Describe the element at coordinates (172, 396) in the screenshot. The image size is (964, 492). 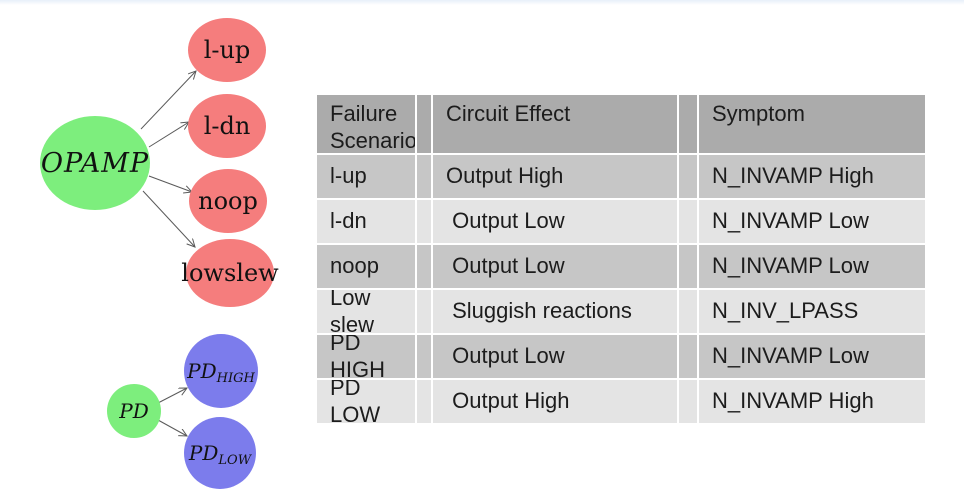
I see `arrow-pd-high` at that location.